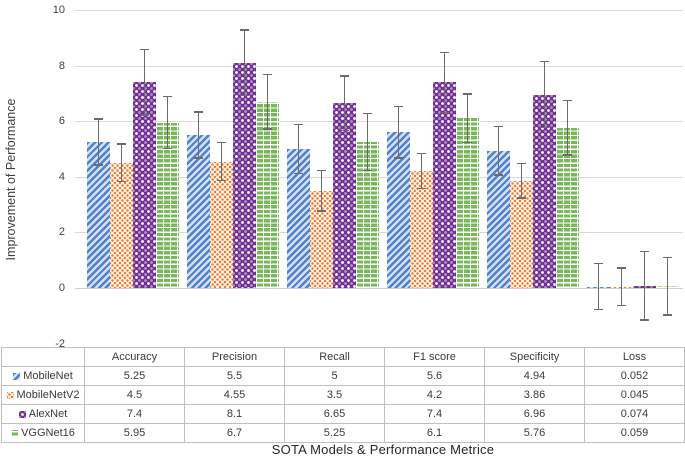  What do you see at coordinates (321, 190) in the screenshot?
I see `error-bar-mobilenetv2-recall` at bounding box center [321, 190].